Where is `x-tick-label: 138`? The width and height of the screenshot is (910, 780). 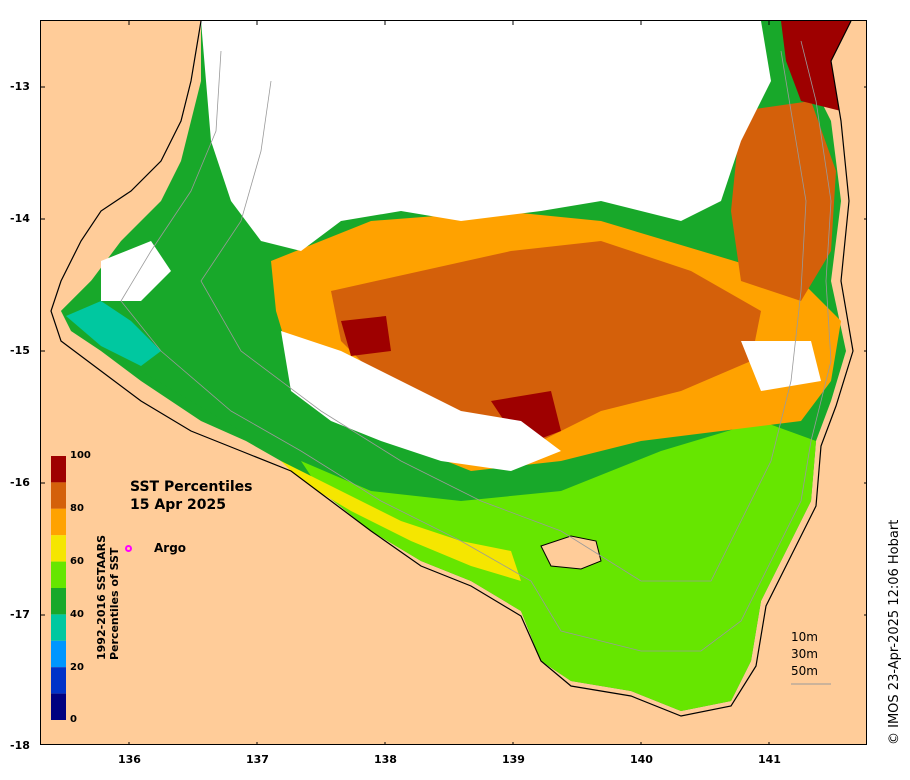
x-tick-label: 138 is located at coordinates (385, 759).